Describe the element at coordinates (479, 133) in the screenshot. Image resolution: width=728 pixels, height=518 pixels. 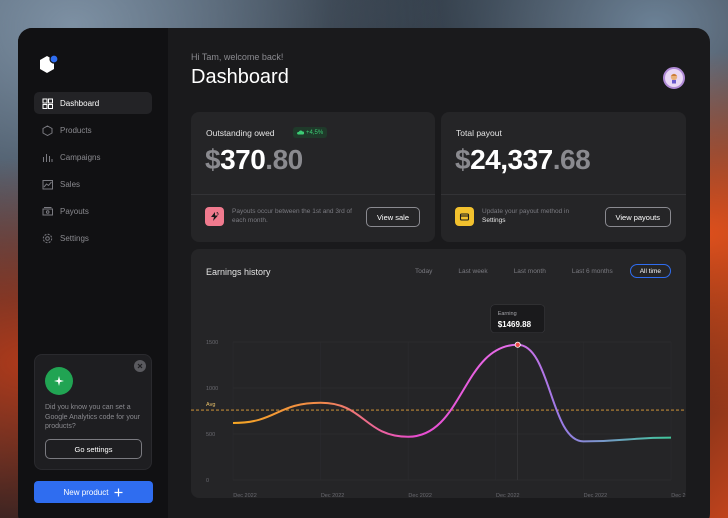
I see `total-payout-label: Total payout` at that location.